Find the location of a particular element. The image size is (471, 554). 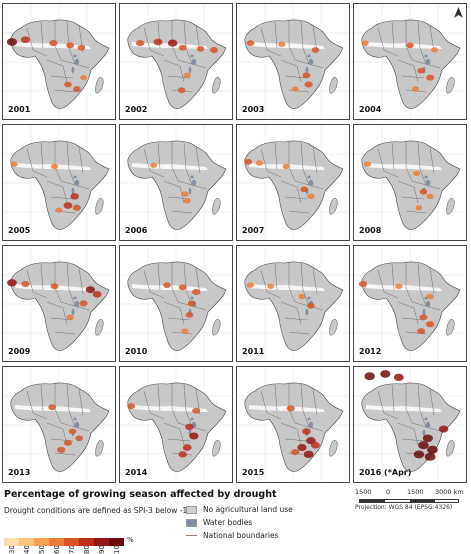

map-panel-2007: 2007 is located at coordinates (293, 182).